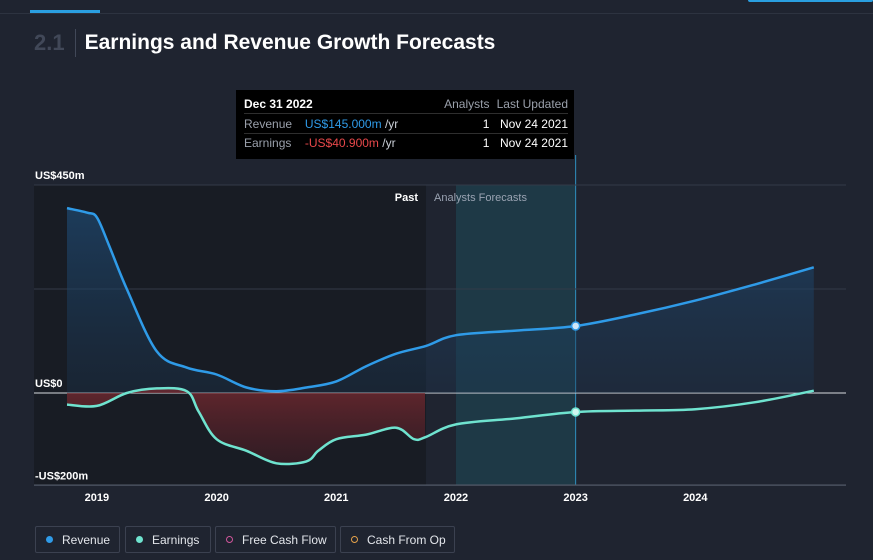 The image size is (873, 560). Describe the element at coordinates (467, 103) in the screenshot. I see `tooltip-analysts-header: Analysts` at that location.